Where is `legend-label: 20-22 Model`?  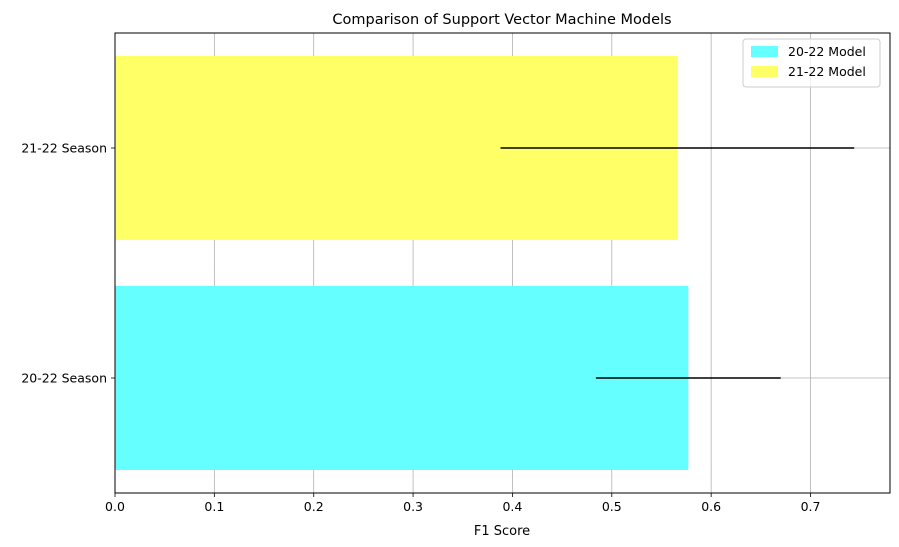
legend-label: 20-22 Model is located at coordinates (827, 51).